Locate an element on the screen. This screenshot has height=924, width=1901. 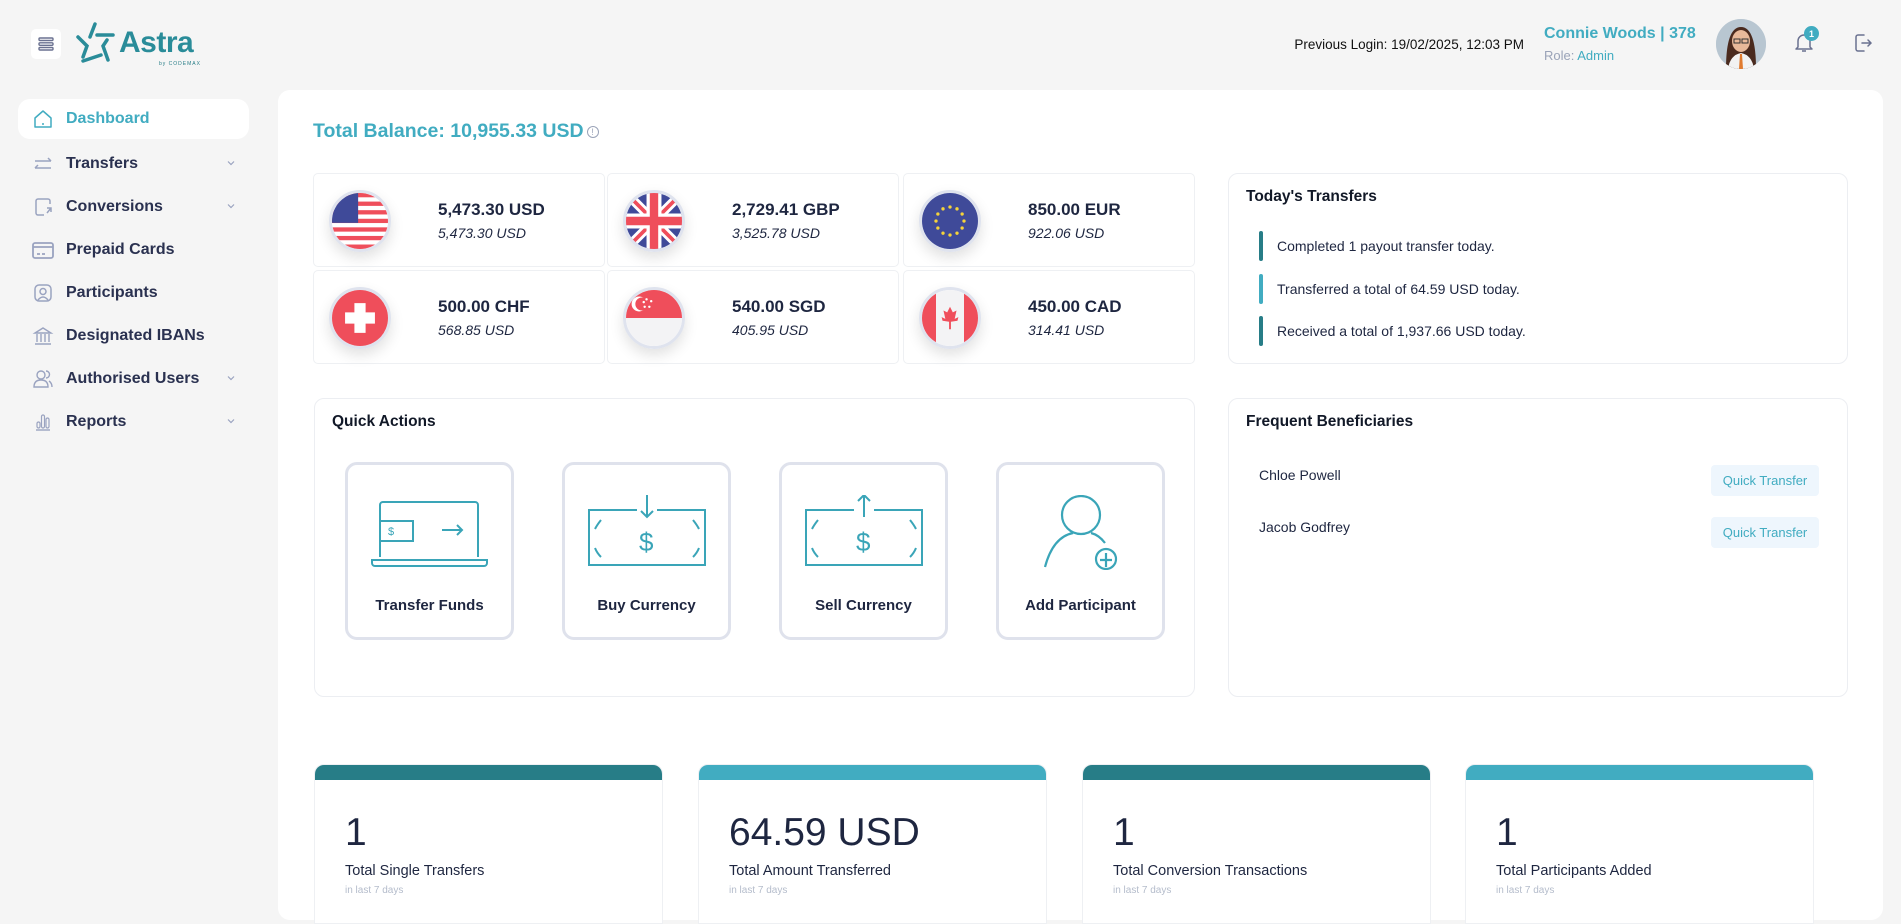
singapore-flag-icon is located at coordinates (654, 318).